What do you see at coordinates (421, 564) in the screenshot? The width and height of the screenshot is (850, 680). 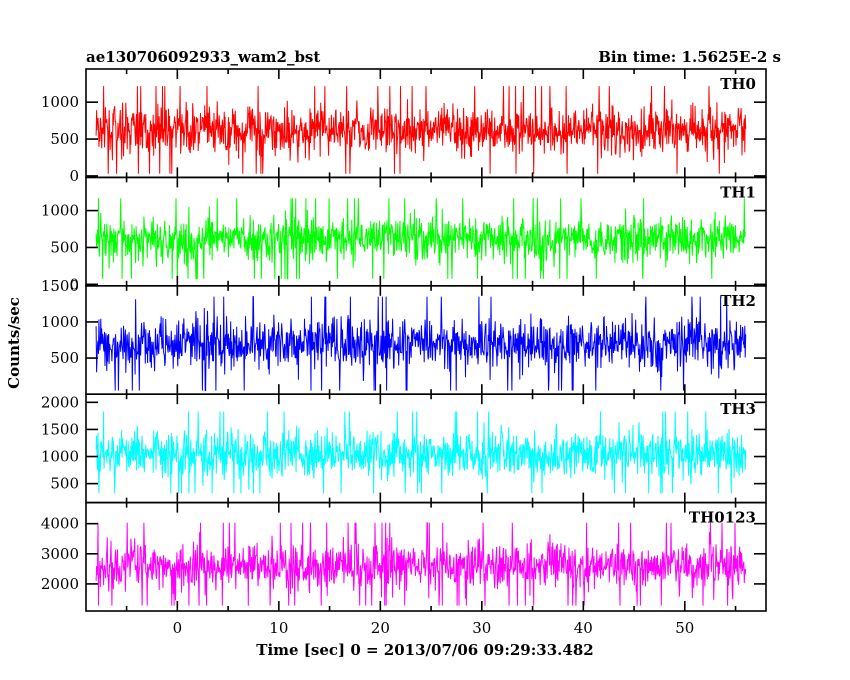 I see `series-line-th0123` at bounding box center [421, 564].